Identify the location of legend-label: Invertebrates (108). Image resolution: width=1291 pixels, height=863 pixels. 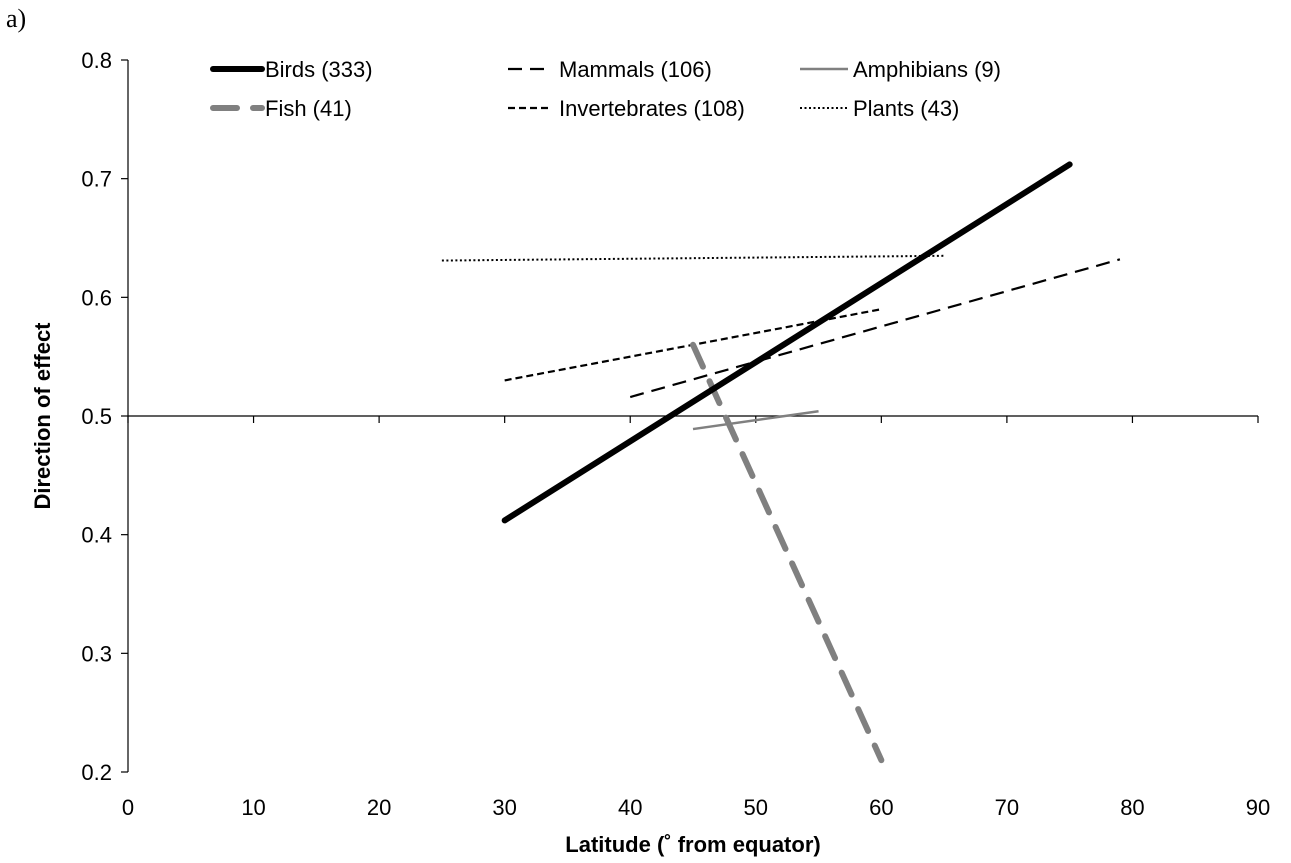
(652, 108).